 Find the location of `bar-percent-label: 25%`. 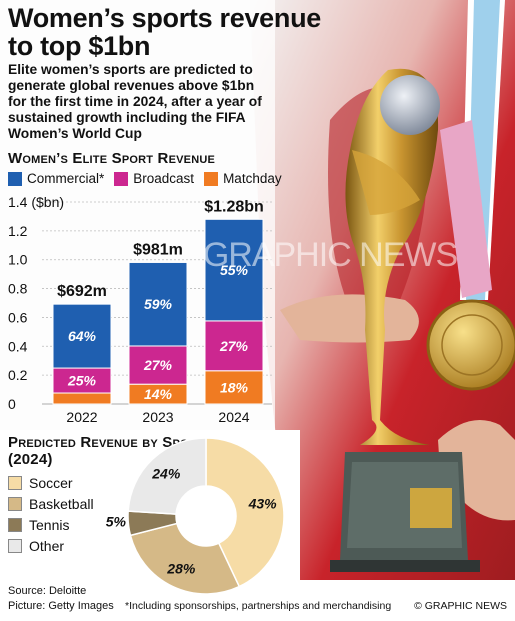

bar-percent-label: 25% is located at coordinates (82, 381).